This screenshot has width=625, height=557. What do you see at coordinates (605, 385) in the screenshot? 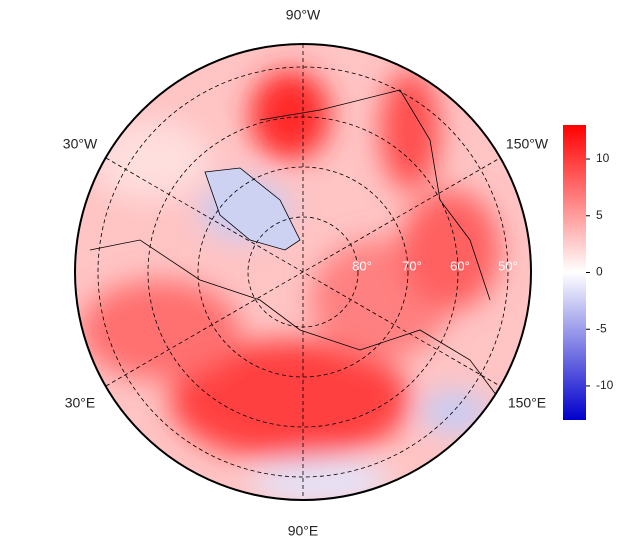
I see `colorbar-tick-label: -10` at bounding box center [605, 385].